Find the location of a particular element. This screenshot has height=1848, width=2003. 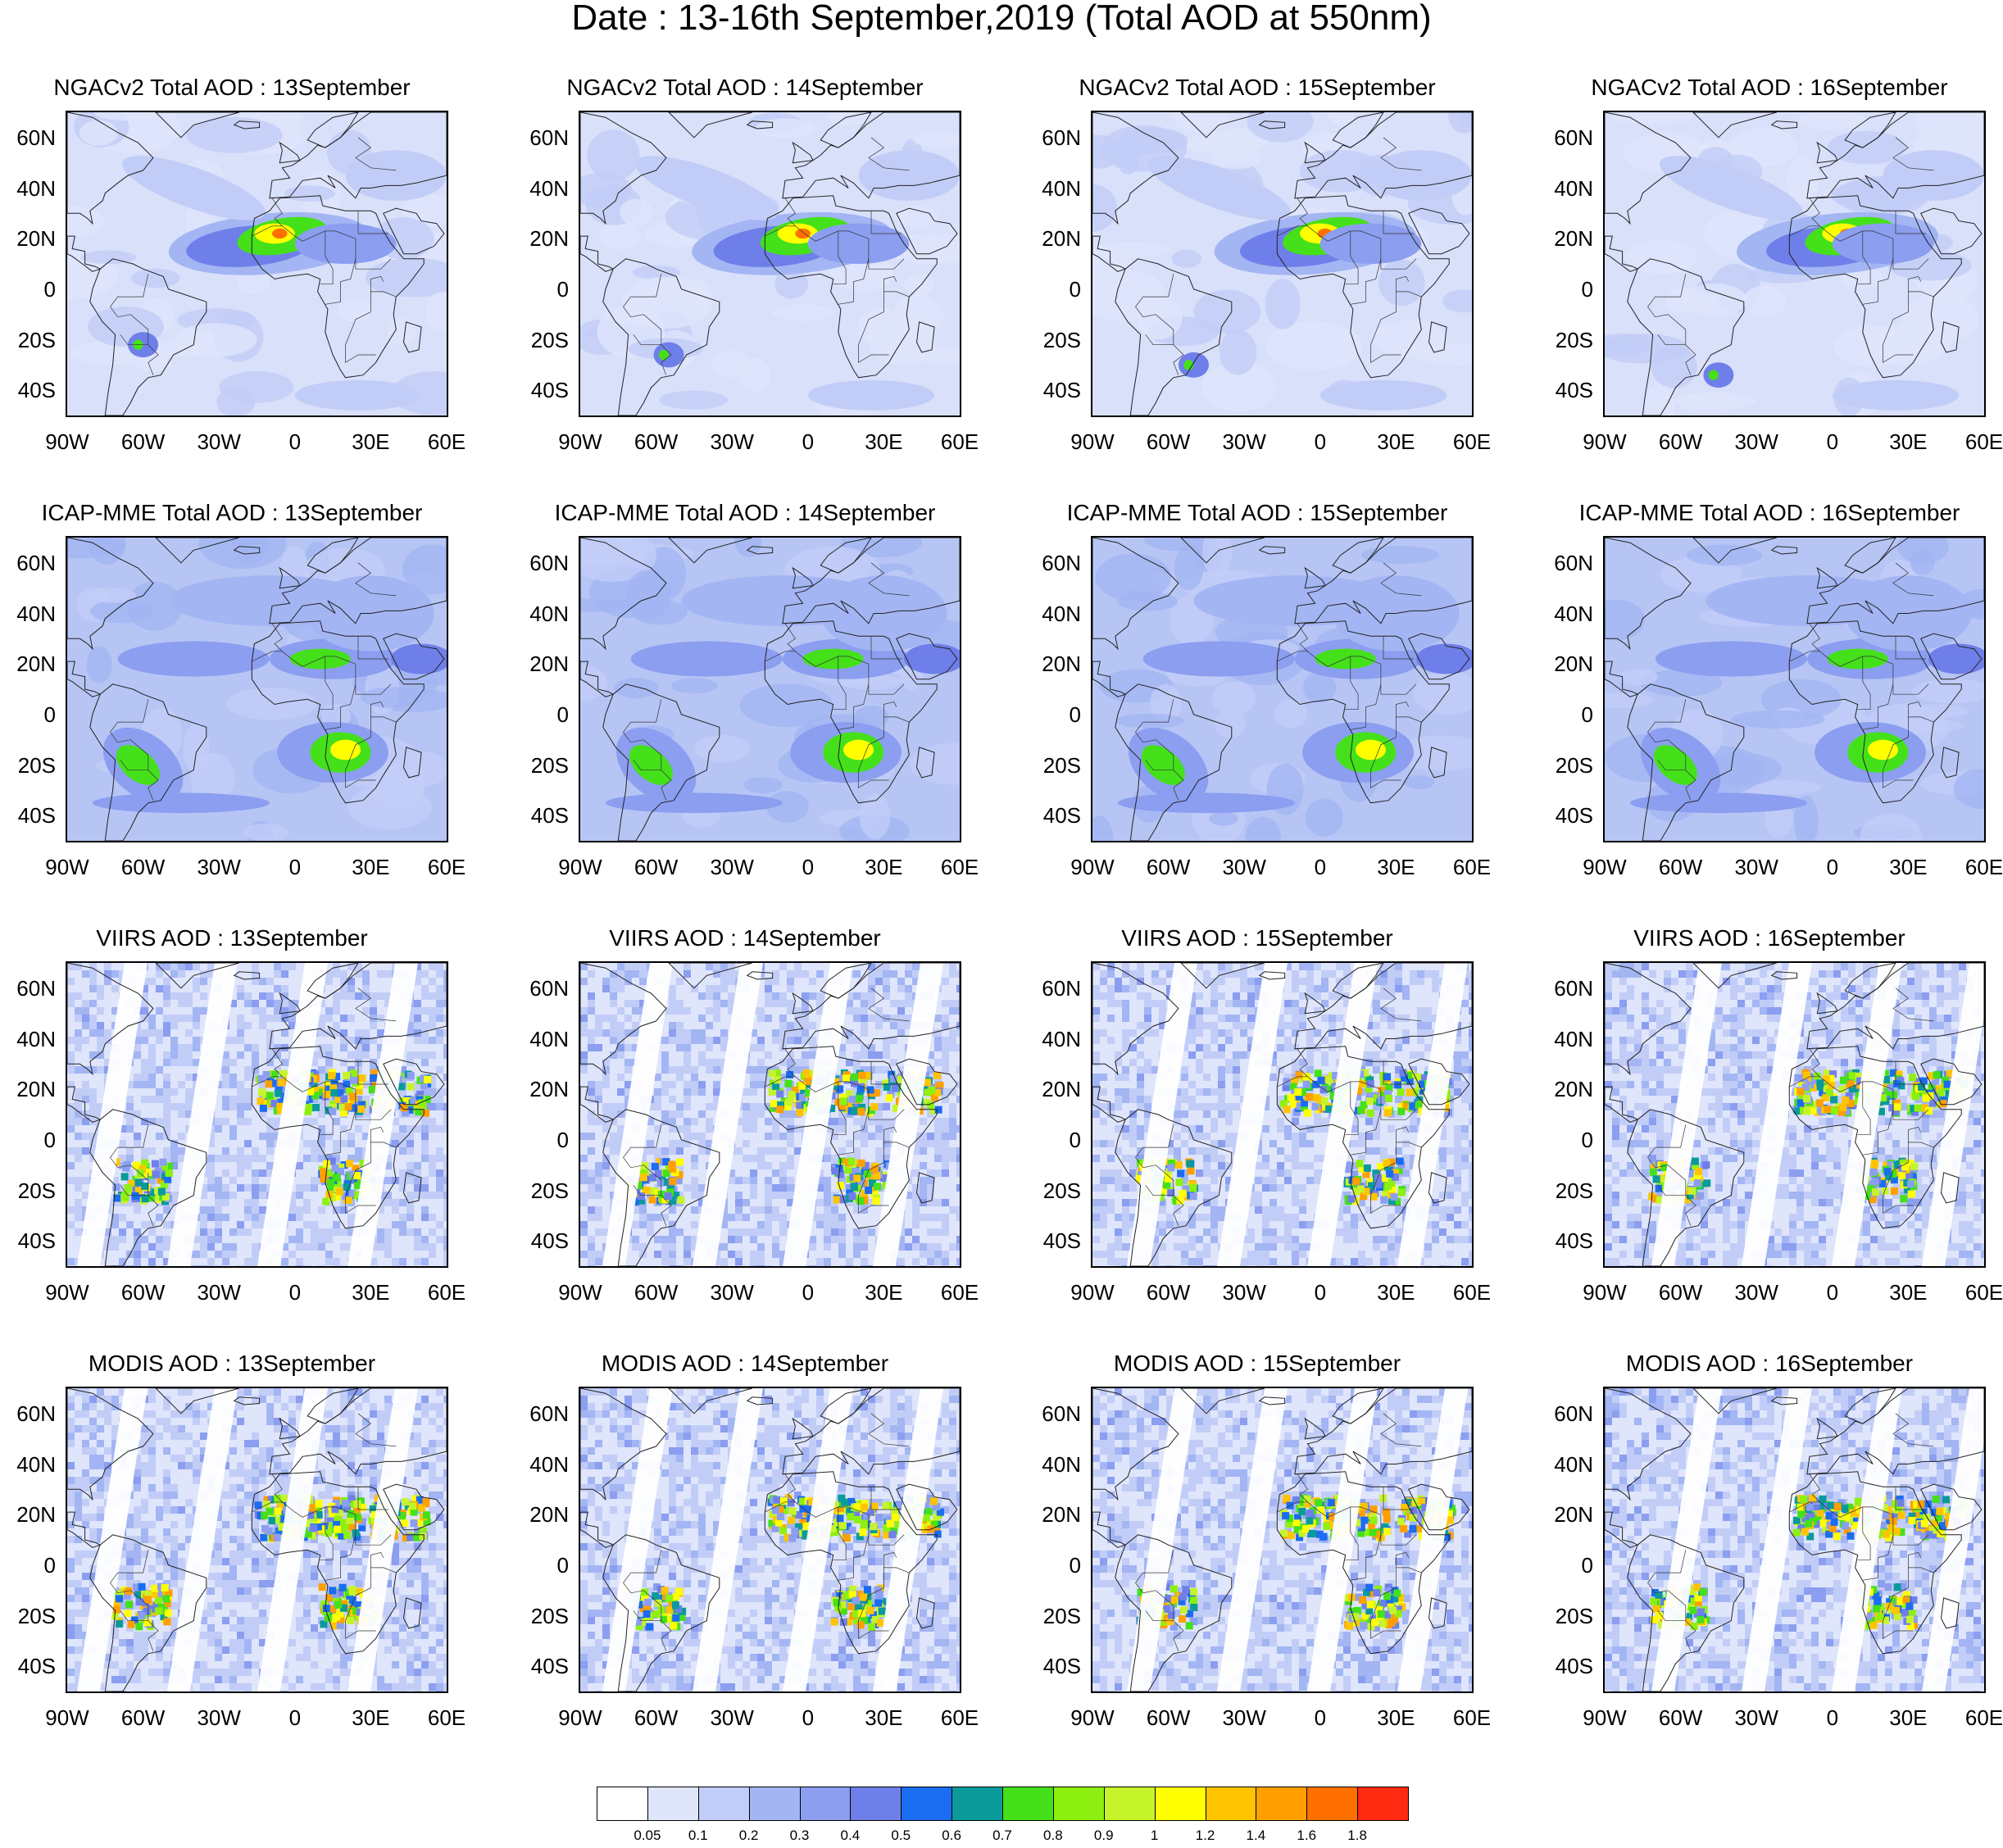

colorbar-label: 0.3 is located at coordinates (799, 1836).